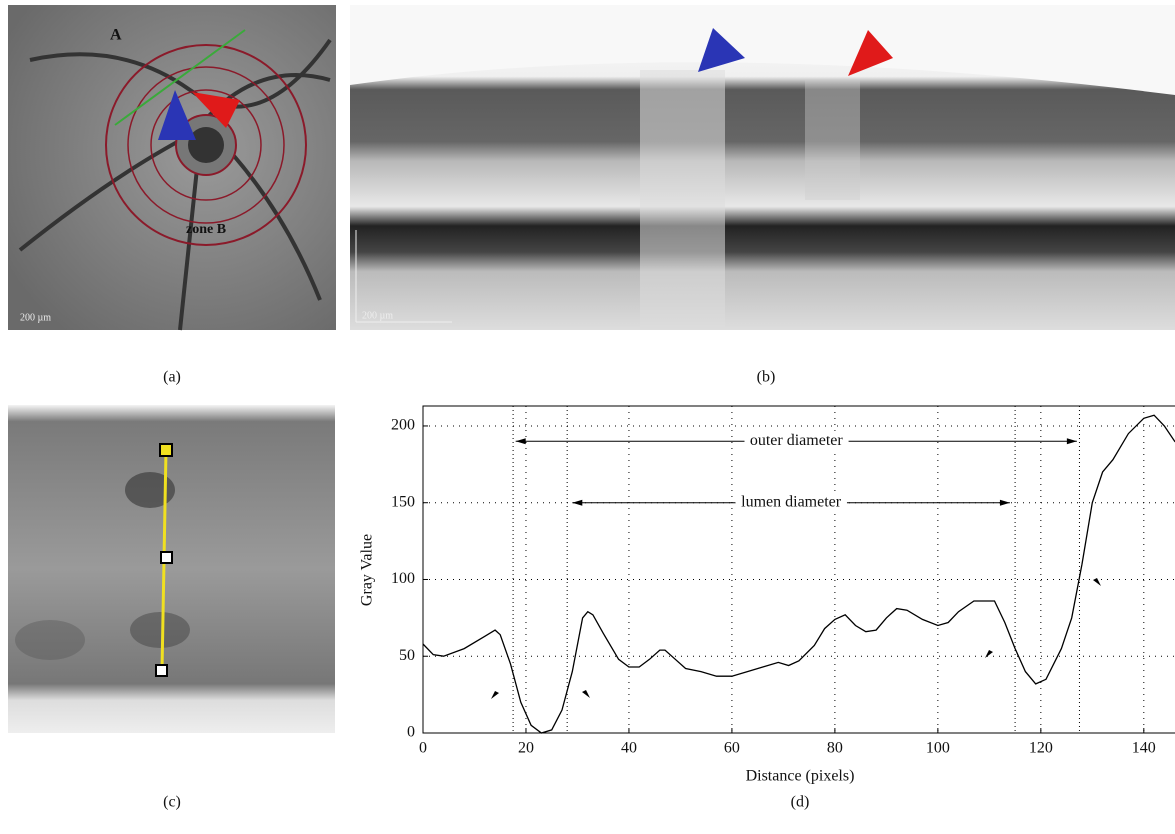  What do you see at coordinates (800, 776) in the screenshot?
I see `x-axis-label: Distance (pixels)` at bounding box center [800, 776].